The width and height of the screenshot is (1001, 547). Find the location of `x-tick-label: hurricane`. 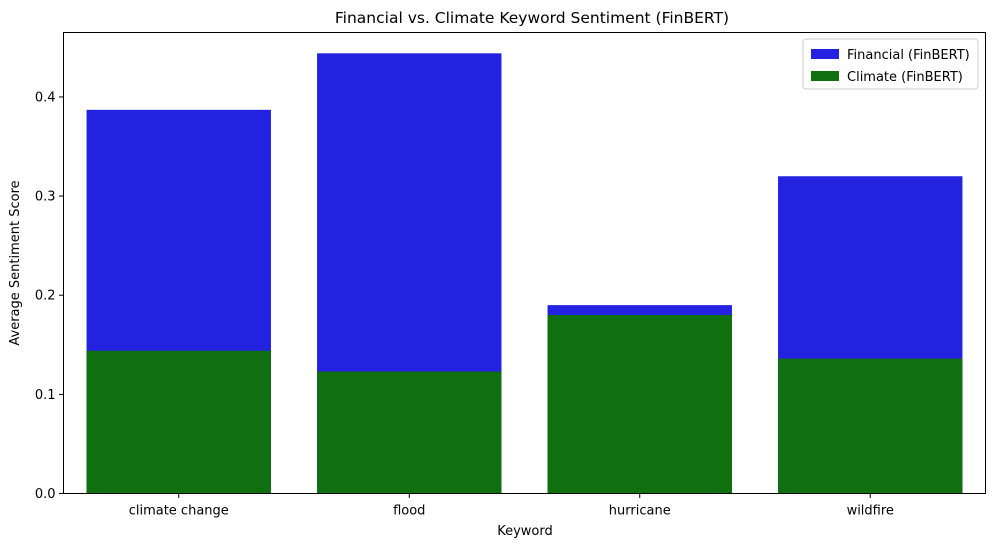

x-tick-label: hurricane is located at coordinates (640, 511).